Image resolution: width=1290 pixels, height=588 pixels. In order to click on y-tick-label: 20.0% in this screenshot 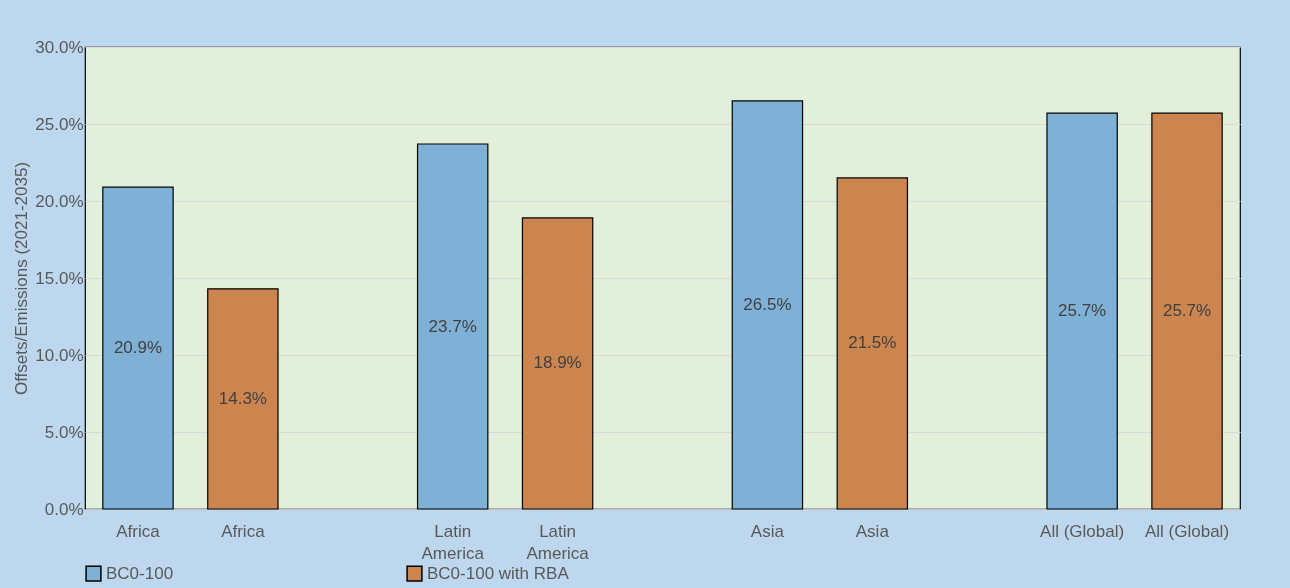, I will do `click(59, 201)`.